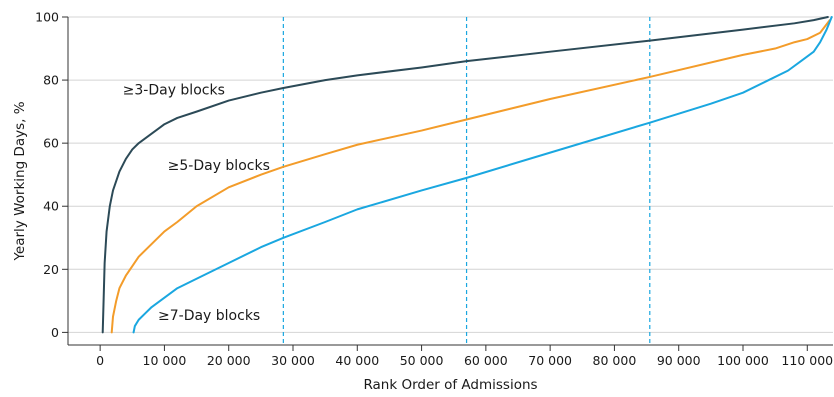 Image resolution: width=834 pixels, height=397 pixels. Describe the element at coordinates (219, 166) in the screenshot. I see `series-label: ≥5-Day blocks` at that location.